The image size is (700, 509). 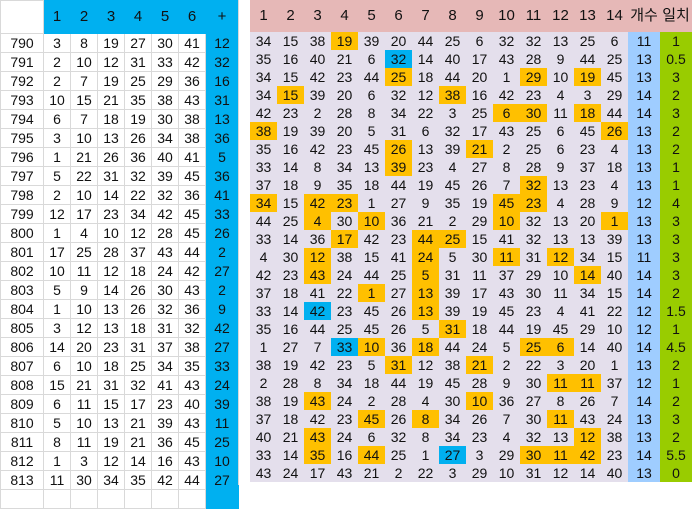 What do you see at coordinates (263, 437) in the screenshot?
I see `number-cell: 40` at bounding box center [263, 437].